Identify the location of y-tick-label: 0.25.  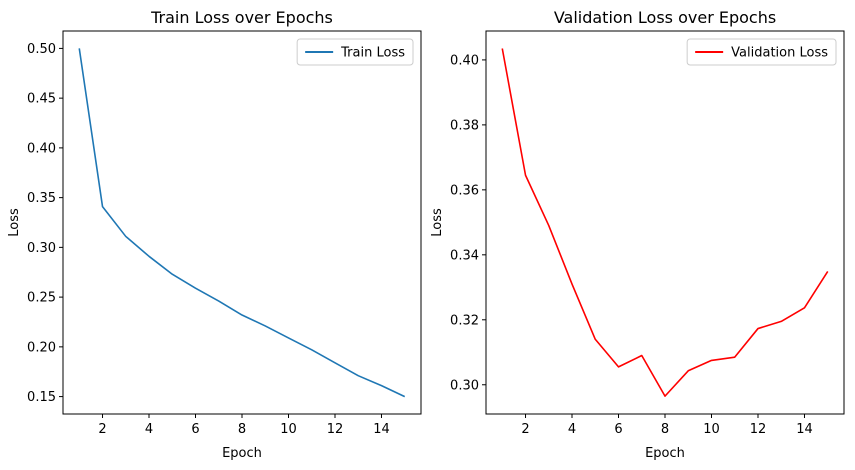
(41, 298).